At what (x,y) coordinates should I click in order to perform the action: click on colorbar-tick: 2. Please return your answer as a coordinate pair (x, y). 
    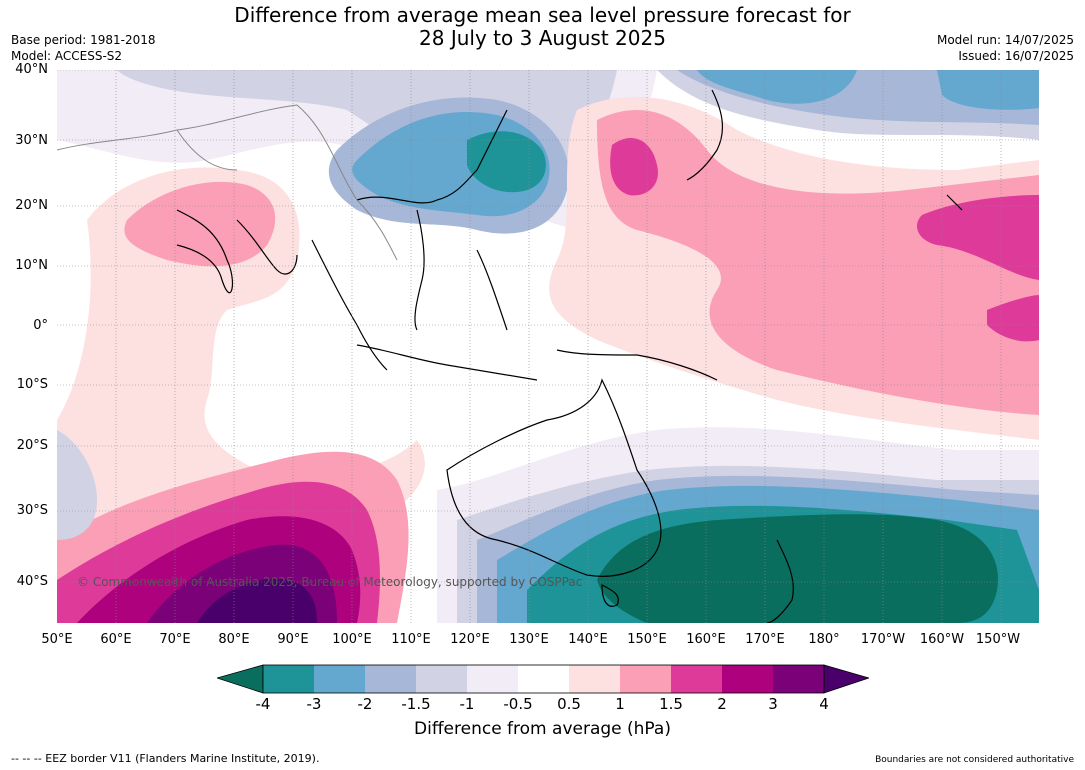
    Looking at the image, I should click on (722, 704).